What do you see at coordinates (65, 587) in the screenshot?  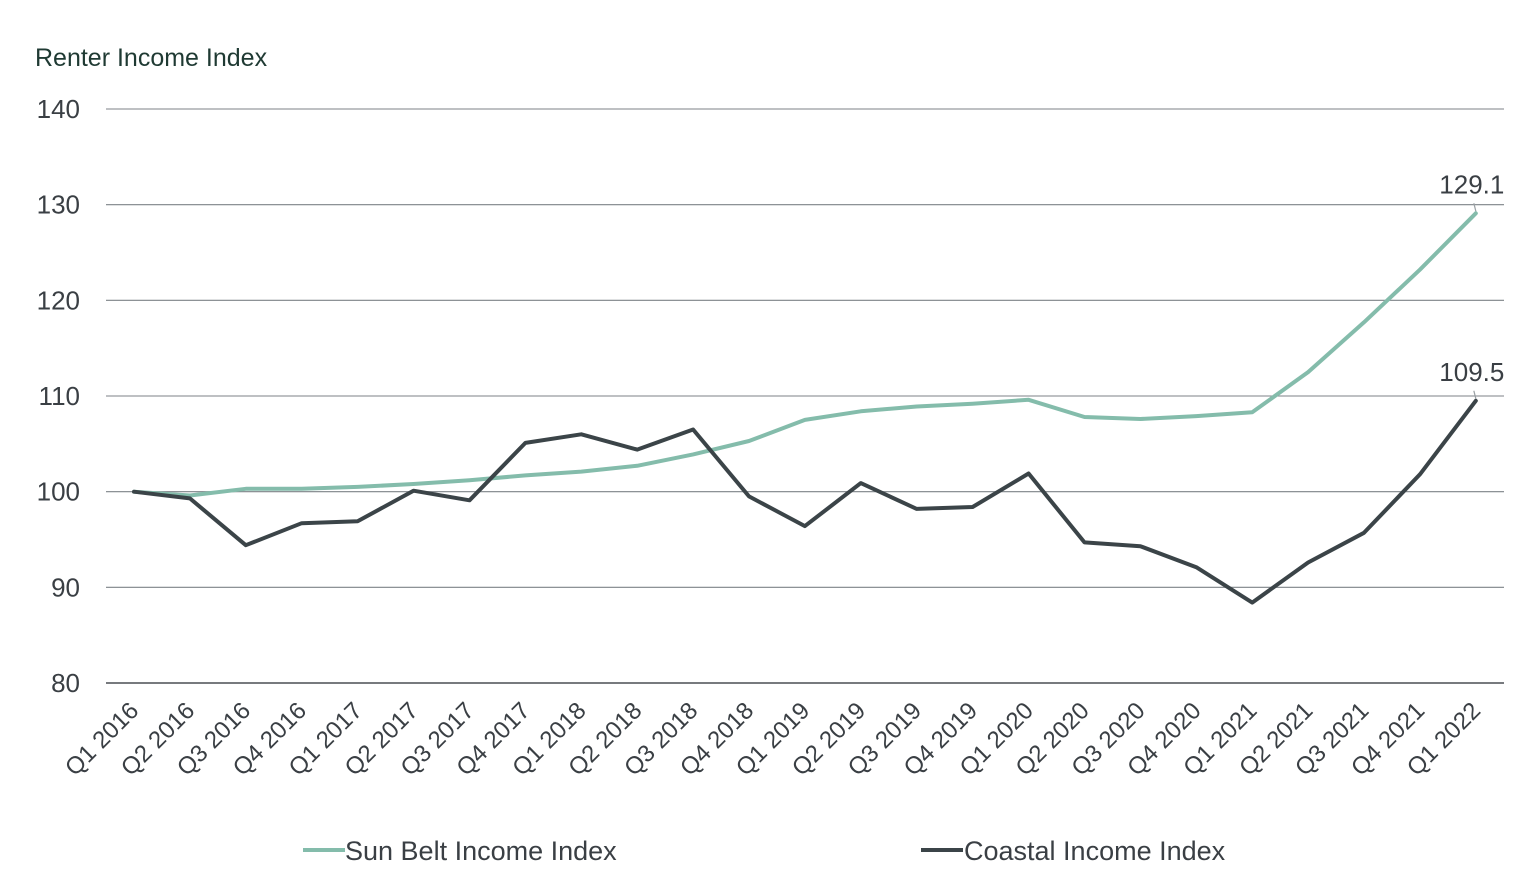 I see `y-tick-label: 90` at bounding box center [65, 587].